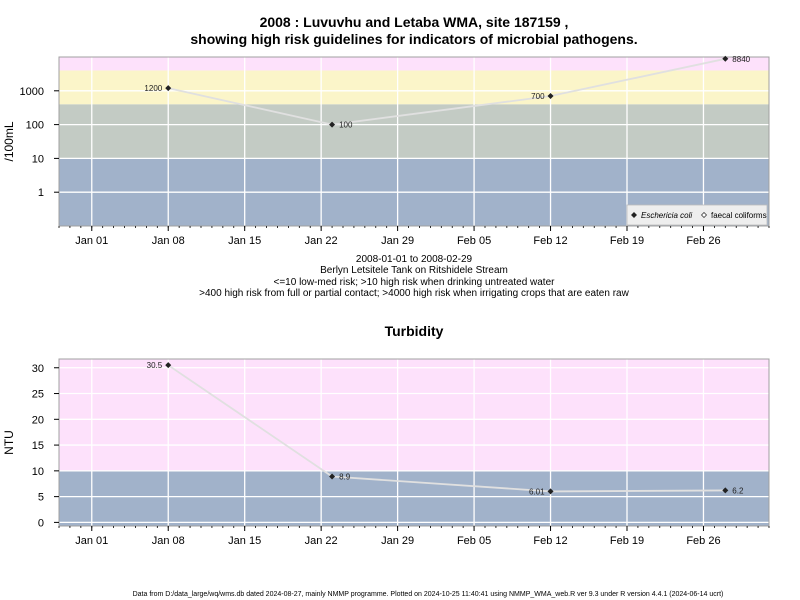  What do you see at coordinates (345, 477) in the screenshot?
I see `data-label: 8.9` at bounding box center [345, 477].